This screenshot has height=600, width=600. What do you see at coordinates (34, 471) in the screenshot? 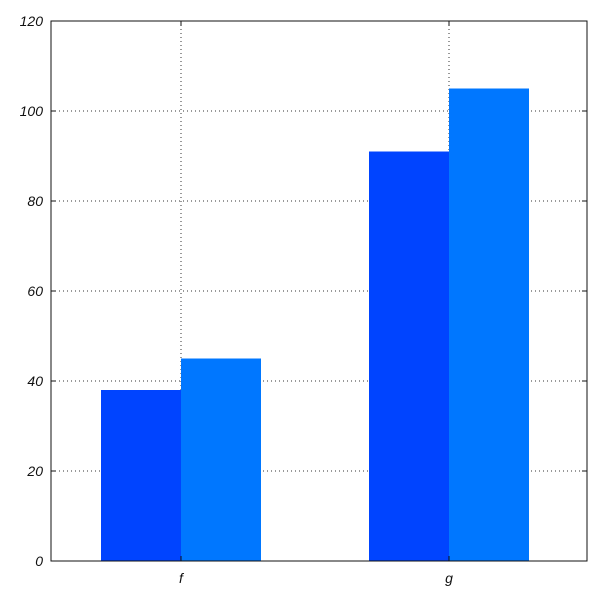
I see `y-tick-label: 20` at bounding box center [34, 471].